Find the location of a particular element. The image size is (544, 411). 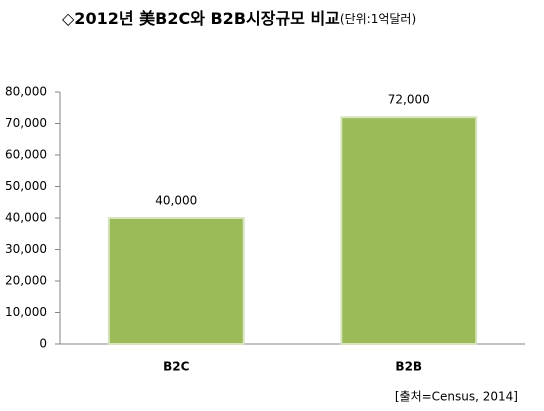

y-tick-label: 50,000 is located at coordinates (26, 186).